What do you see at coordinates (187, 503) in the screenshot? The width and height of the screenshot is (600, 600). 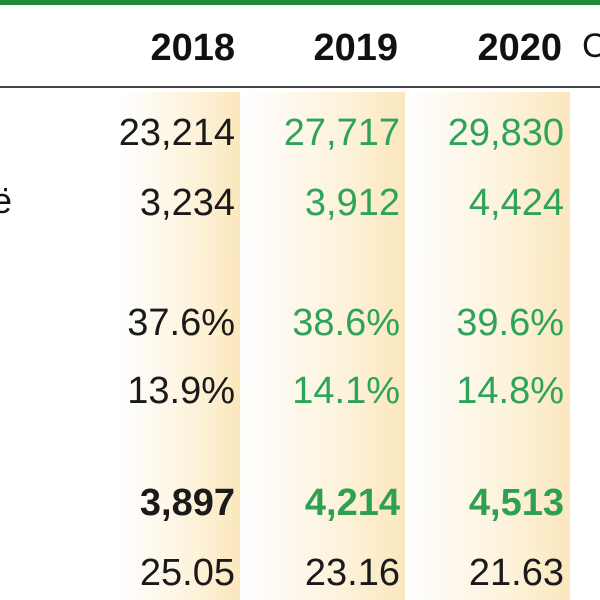 I see `cell-row5-2018: 3,897` at bounding box center [187, 503].